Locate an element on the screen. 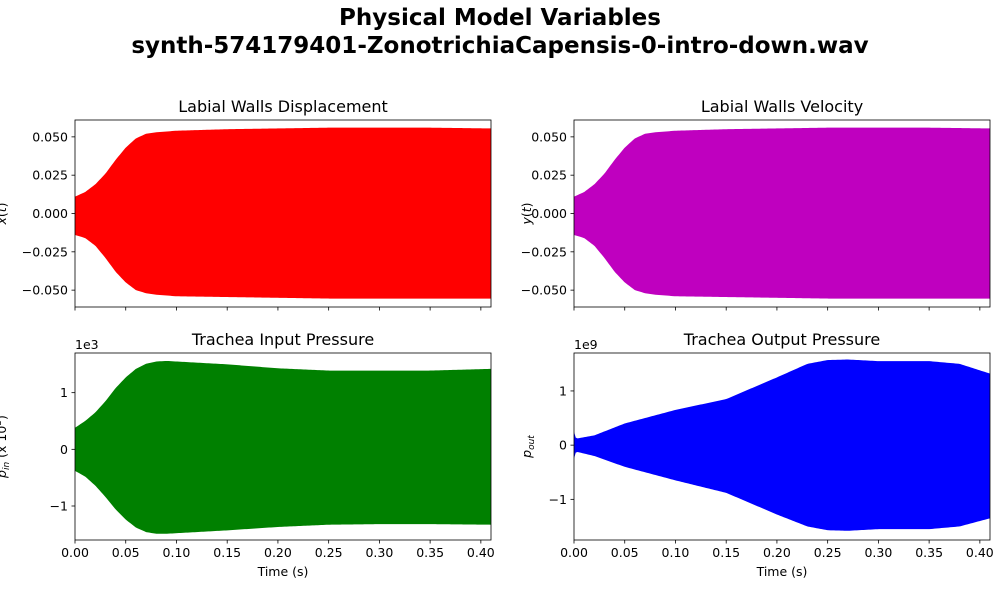 The width and height of the screenshot is (1000, 600). y-axis-label: x(t) is located at coordinates (4, 213).